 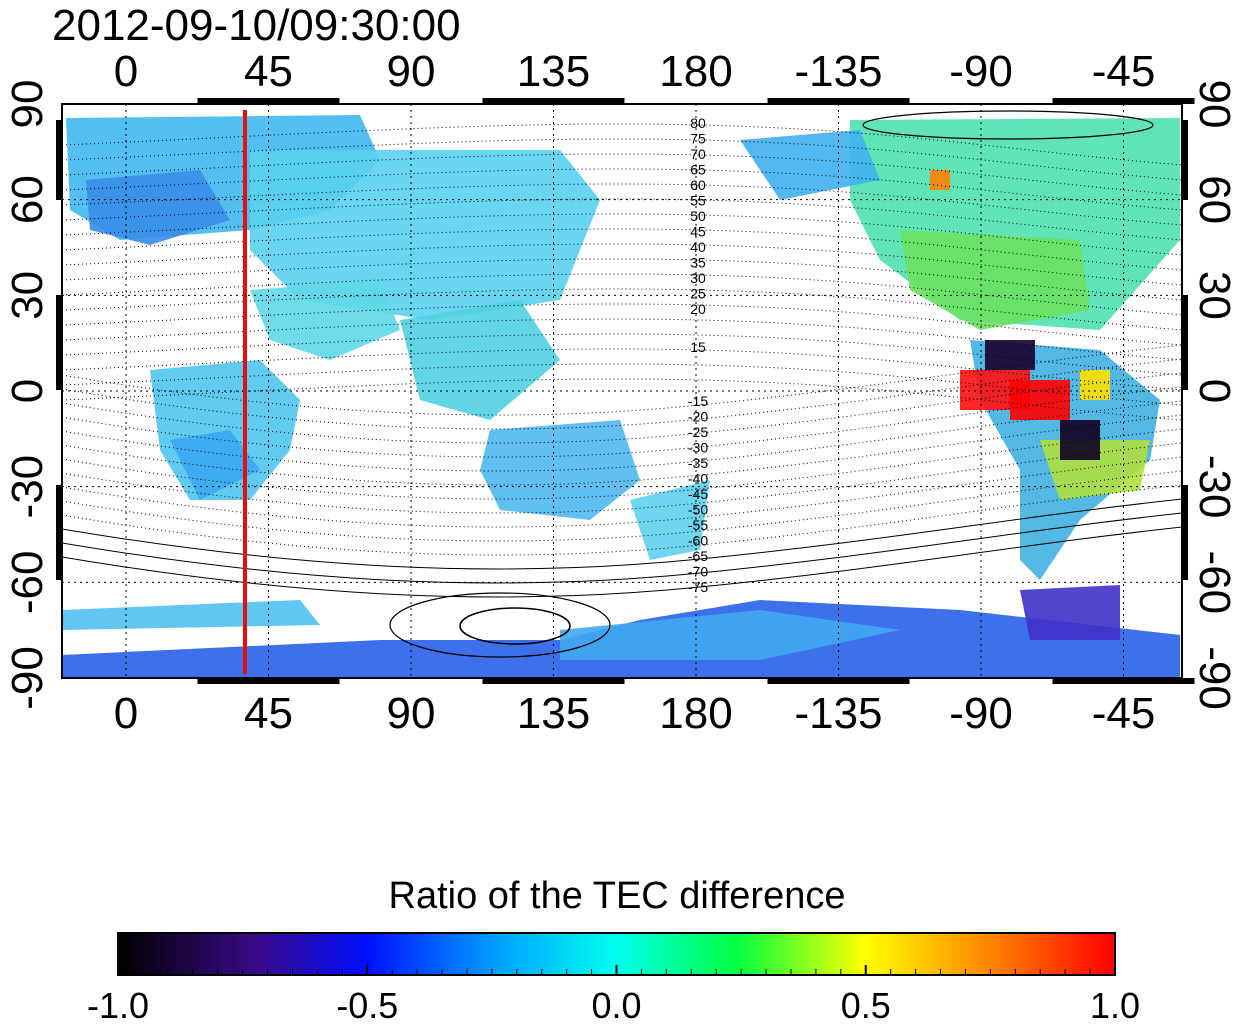 I want to click on contour-label: -20, so click(x=698, y=417).